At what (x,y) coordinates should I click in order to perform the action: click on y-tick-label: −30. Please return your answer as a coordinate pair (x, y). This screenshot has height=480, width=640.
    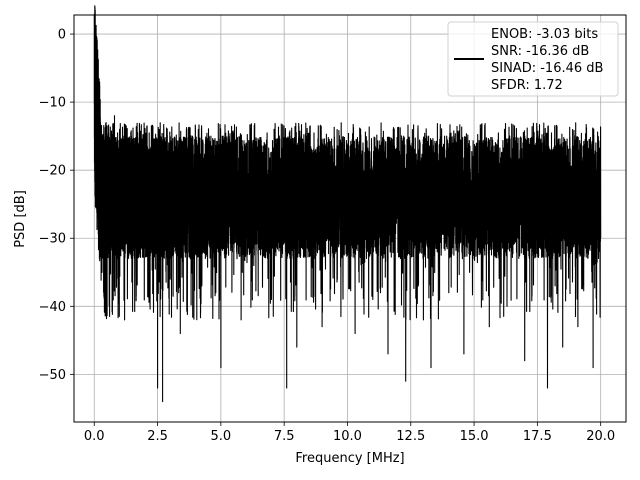
    Looking at the image, I should click on (52, 239).